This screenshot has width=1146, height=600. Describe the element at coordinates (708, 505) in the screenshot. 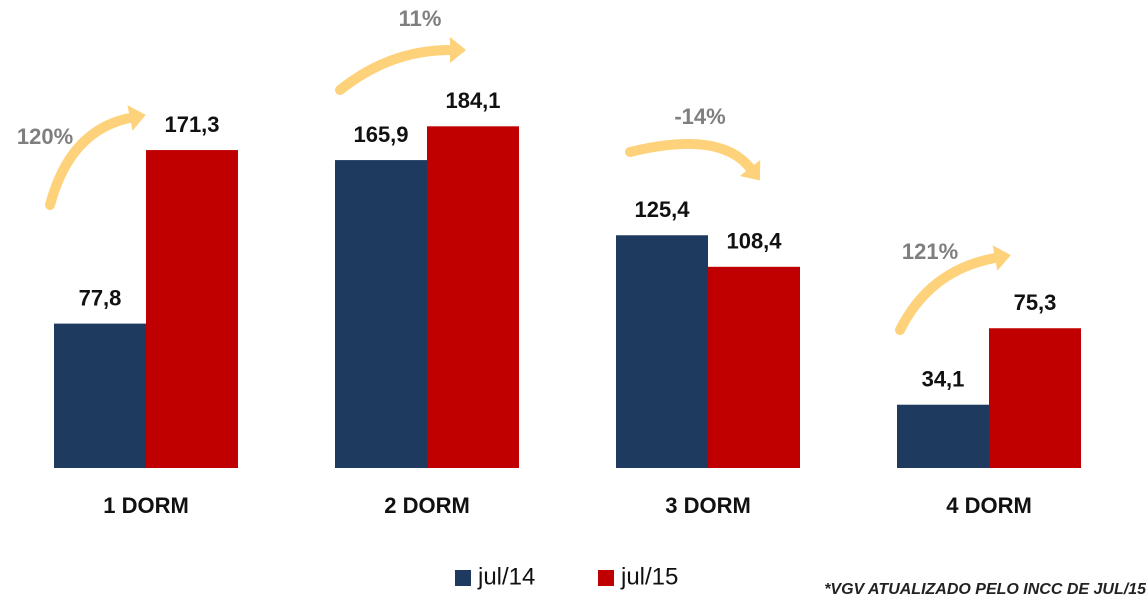

I see `x-tick-label: 3 DORM` at that location.